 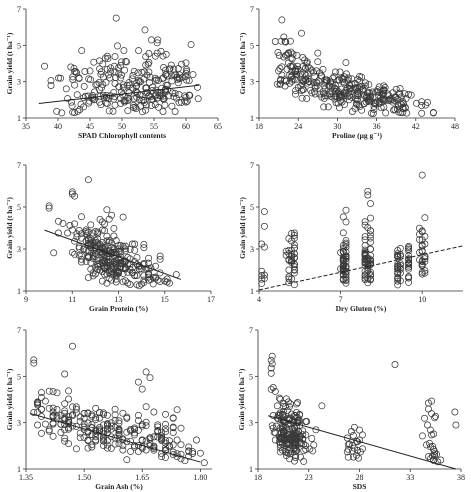 What do you see at coordinates (186, 126) in the screenshot?
I see `x-tick-label: 60` at bounding box center [186, 126].